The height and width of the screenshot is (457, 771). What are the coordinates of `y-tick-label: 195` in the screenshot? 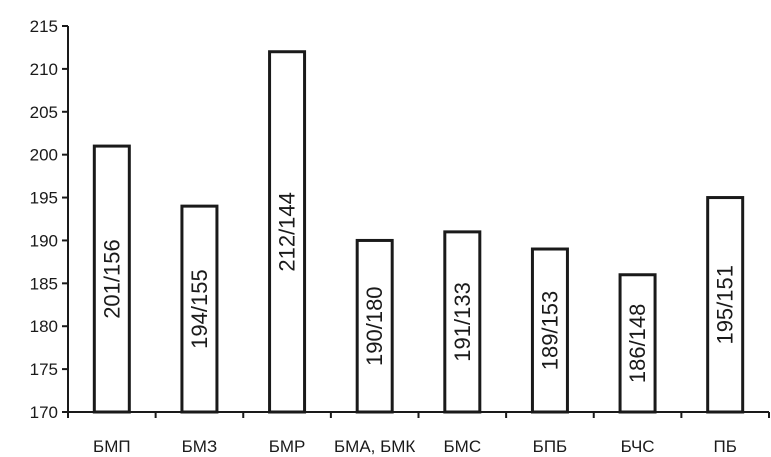 It's located at (44, 198).